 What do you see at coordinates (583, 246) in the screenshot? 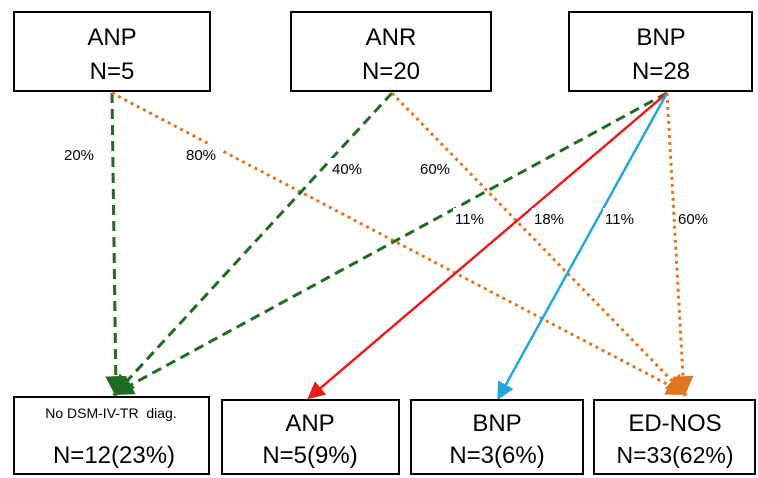
I see `edge-bnp-to-bnp` at bounding box center [583, 246].